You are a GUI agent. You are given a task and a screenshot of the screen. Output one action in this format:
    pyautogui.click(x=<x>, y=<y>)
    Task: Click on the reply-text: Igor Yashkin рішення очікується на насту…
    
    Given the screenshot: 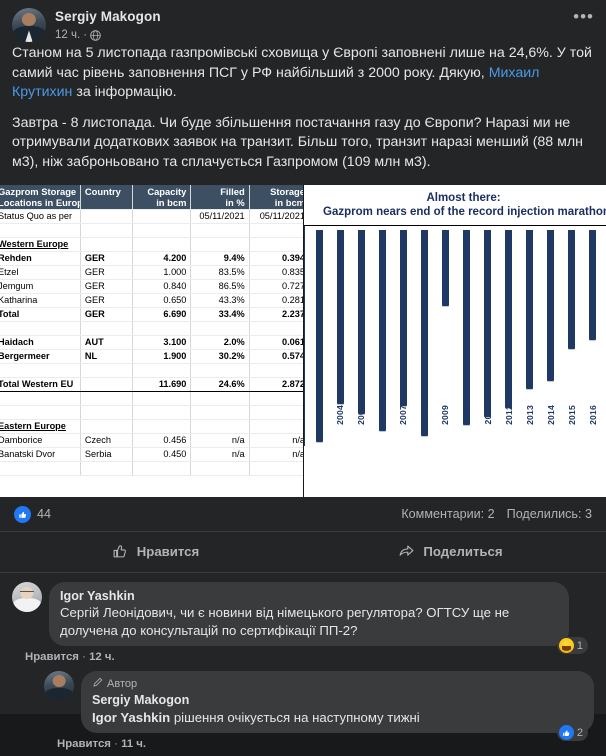 What is the action you would take?
    pyautogui.click(x=337, y=718)
    